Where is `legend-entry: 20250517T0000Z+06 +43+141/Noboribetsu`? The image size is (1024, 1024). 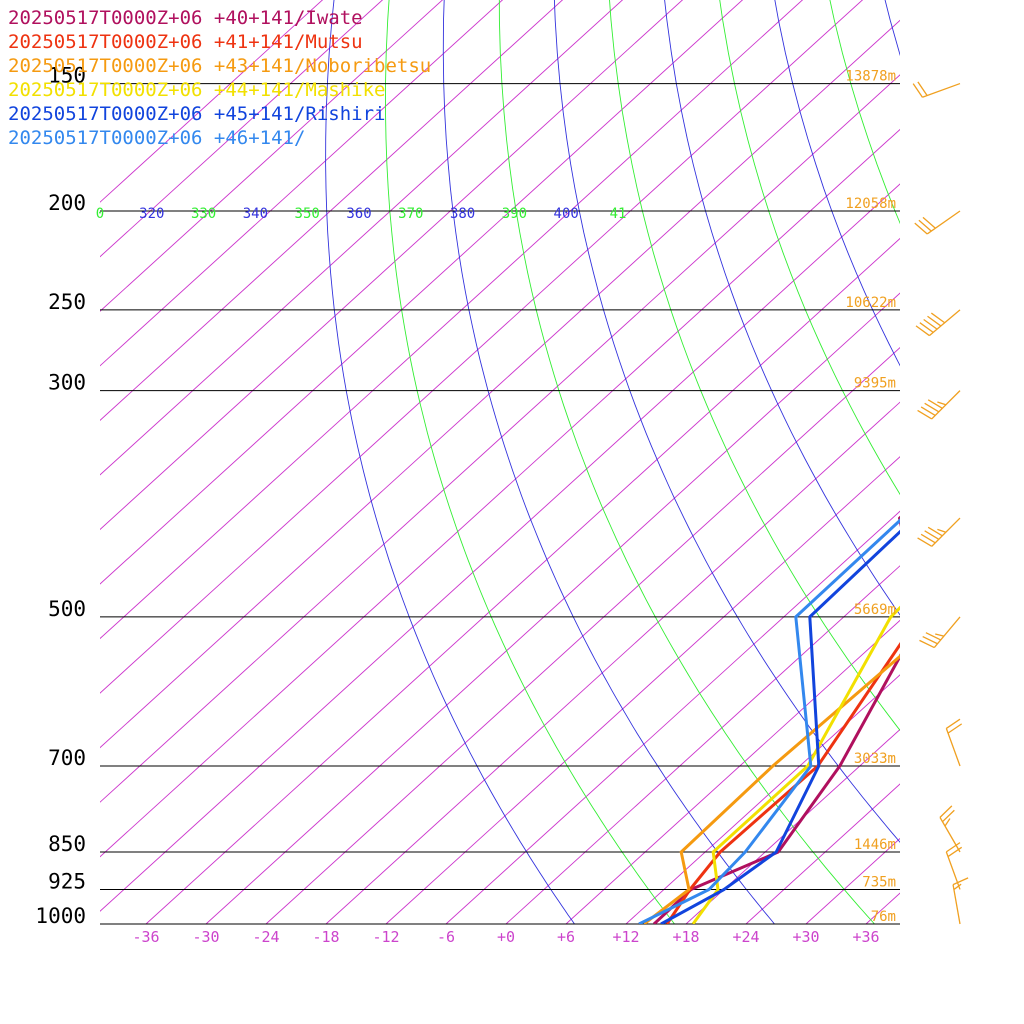 legend-entry: 20250517T0000Z+06 +43+141/Noboribetsu is located at coordinates (219, 66).